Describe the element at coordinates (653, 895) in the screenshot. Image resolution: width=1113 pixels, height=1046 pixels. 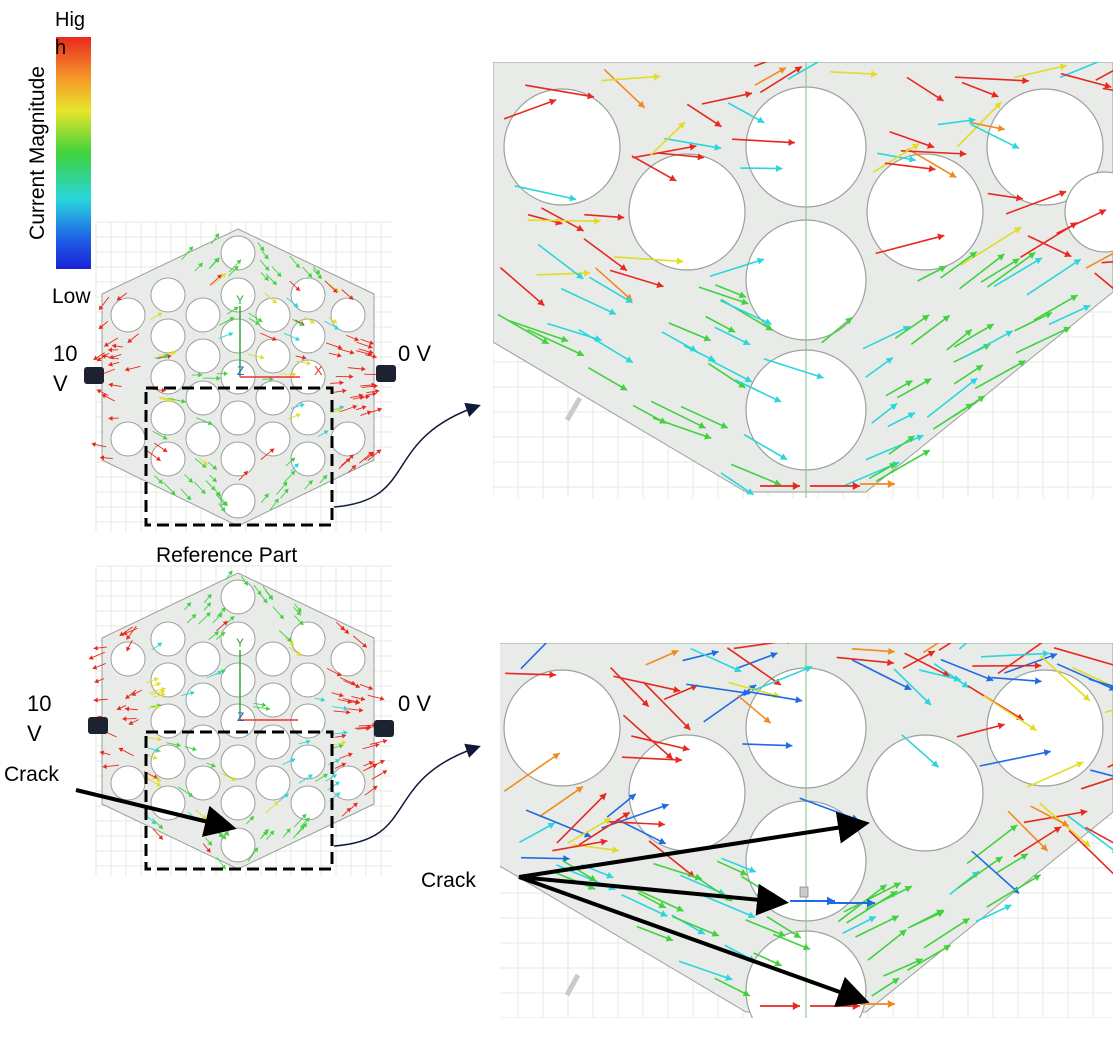
I see `zoom-crack-arrow-middle` at that location.